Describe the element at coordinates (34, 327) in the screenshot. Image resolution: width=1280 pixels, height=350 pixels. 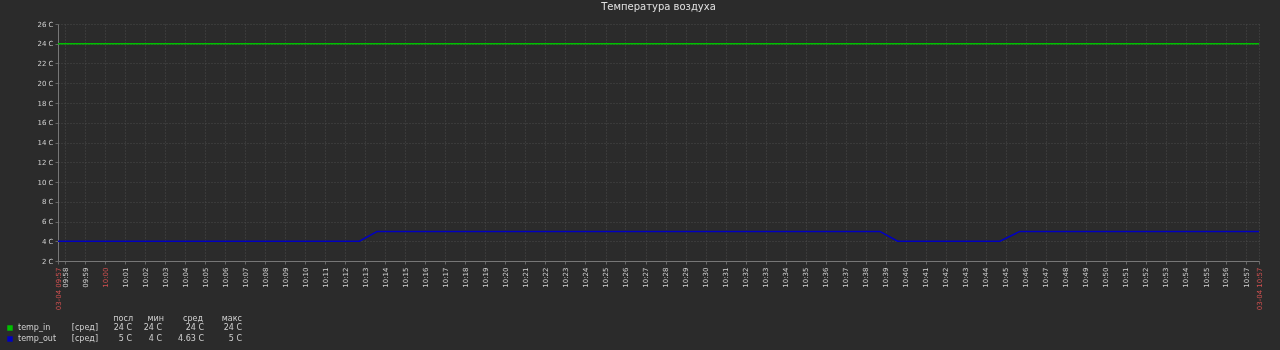
I see `legend-label: temp_in` at that location.